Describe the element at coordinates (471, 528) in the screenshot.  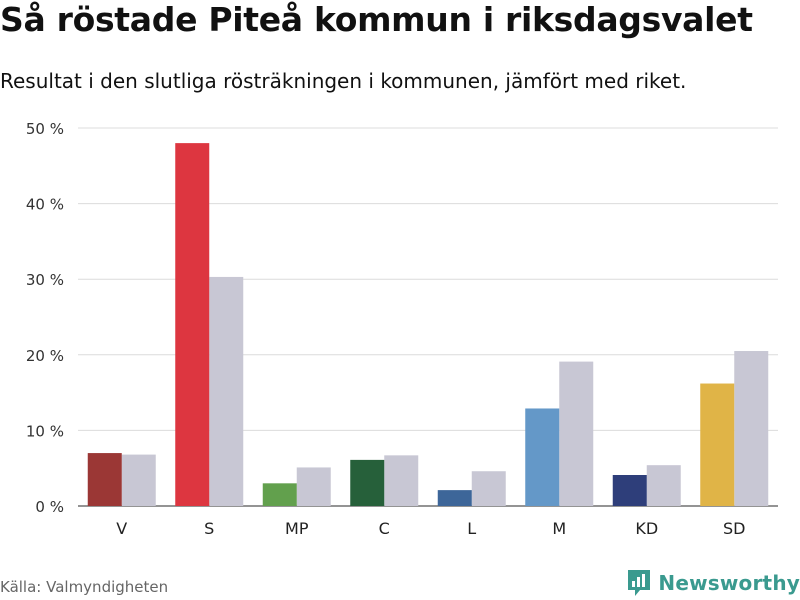
I see `x-tick-label: L` at that location.